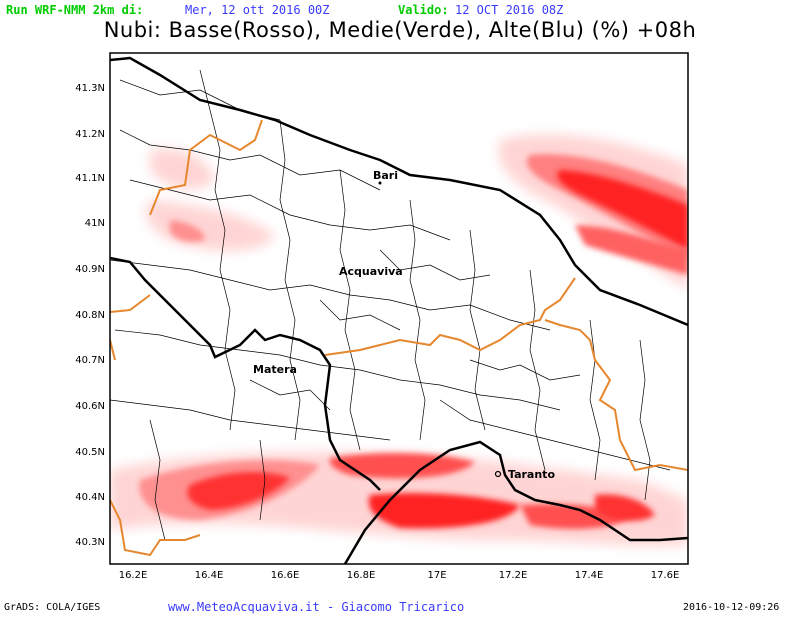 This screenshot has width=800, height=618. What do you see at coordinates (95, 223) in the screenshot?
I see `y-tick-label: 41N` at bounding box center [95, 223].